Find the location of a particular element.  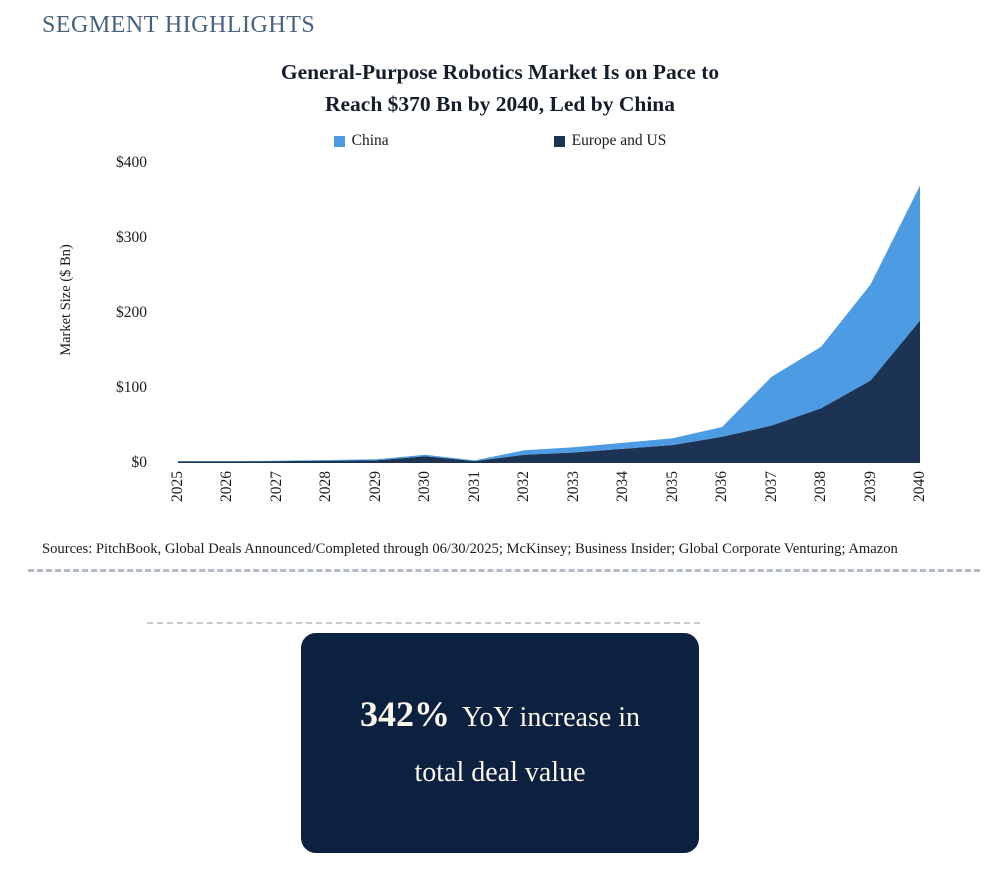

x-axis-tick-label: 2029 is located at coordinates (375, 486).